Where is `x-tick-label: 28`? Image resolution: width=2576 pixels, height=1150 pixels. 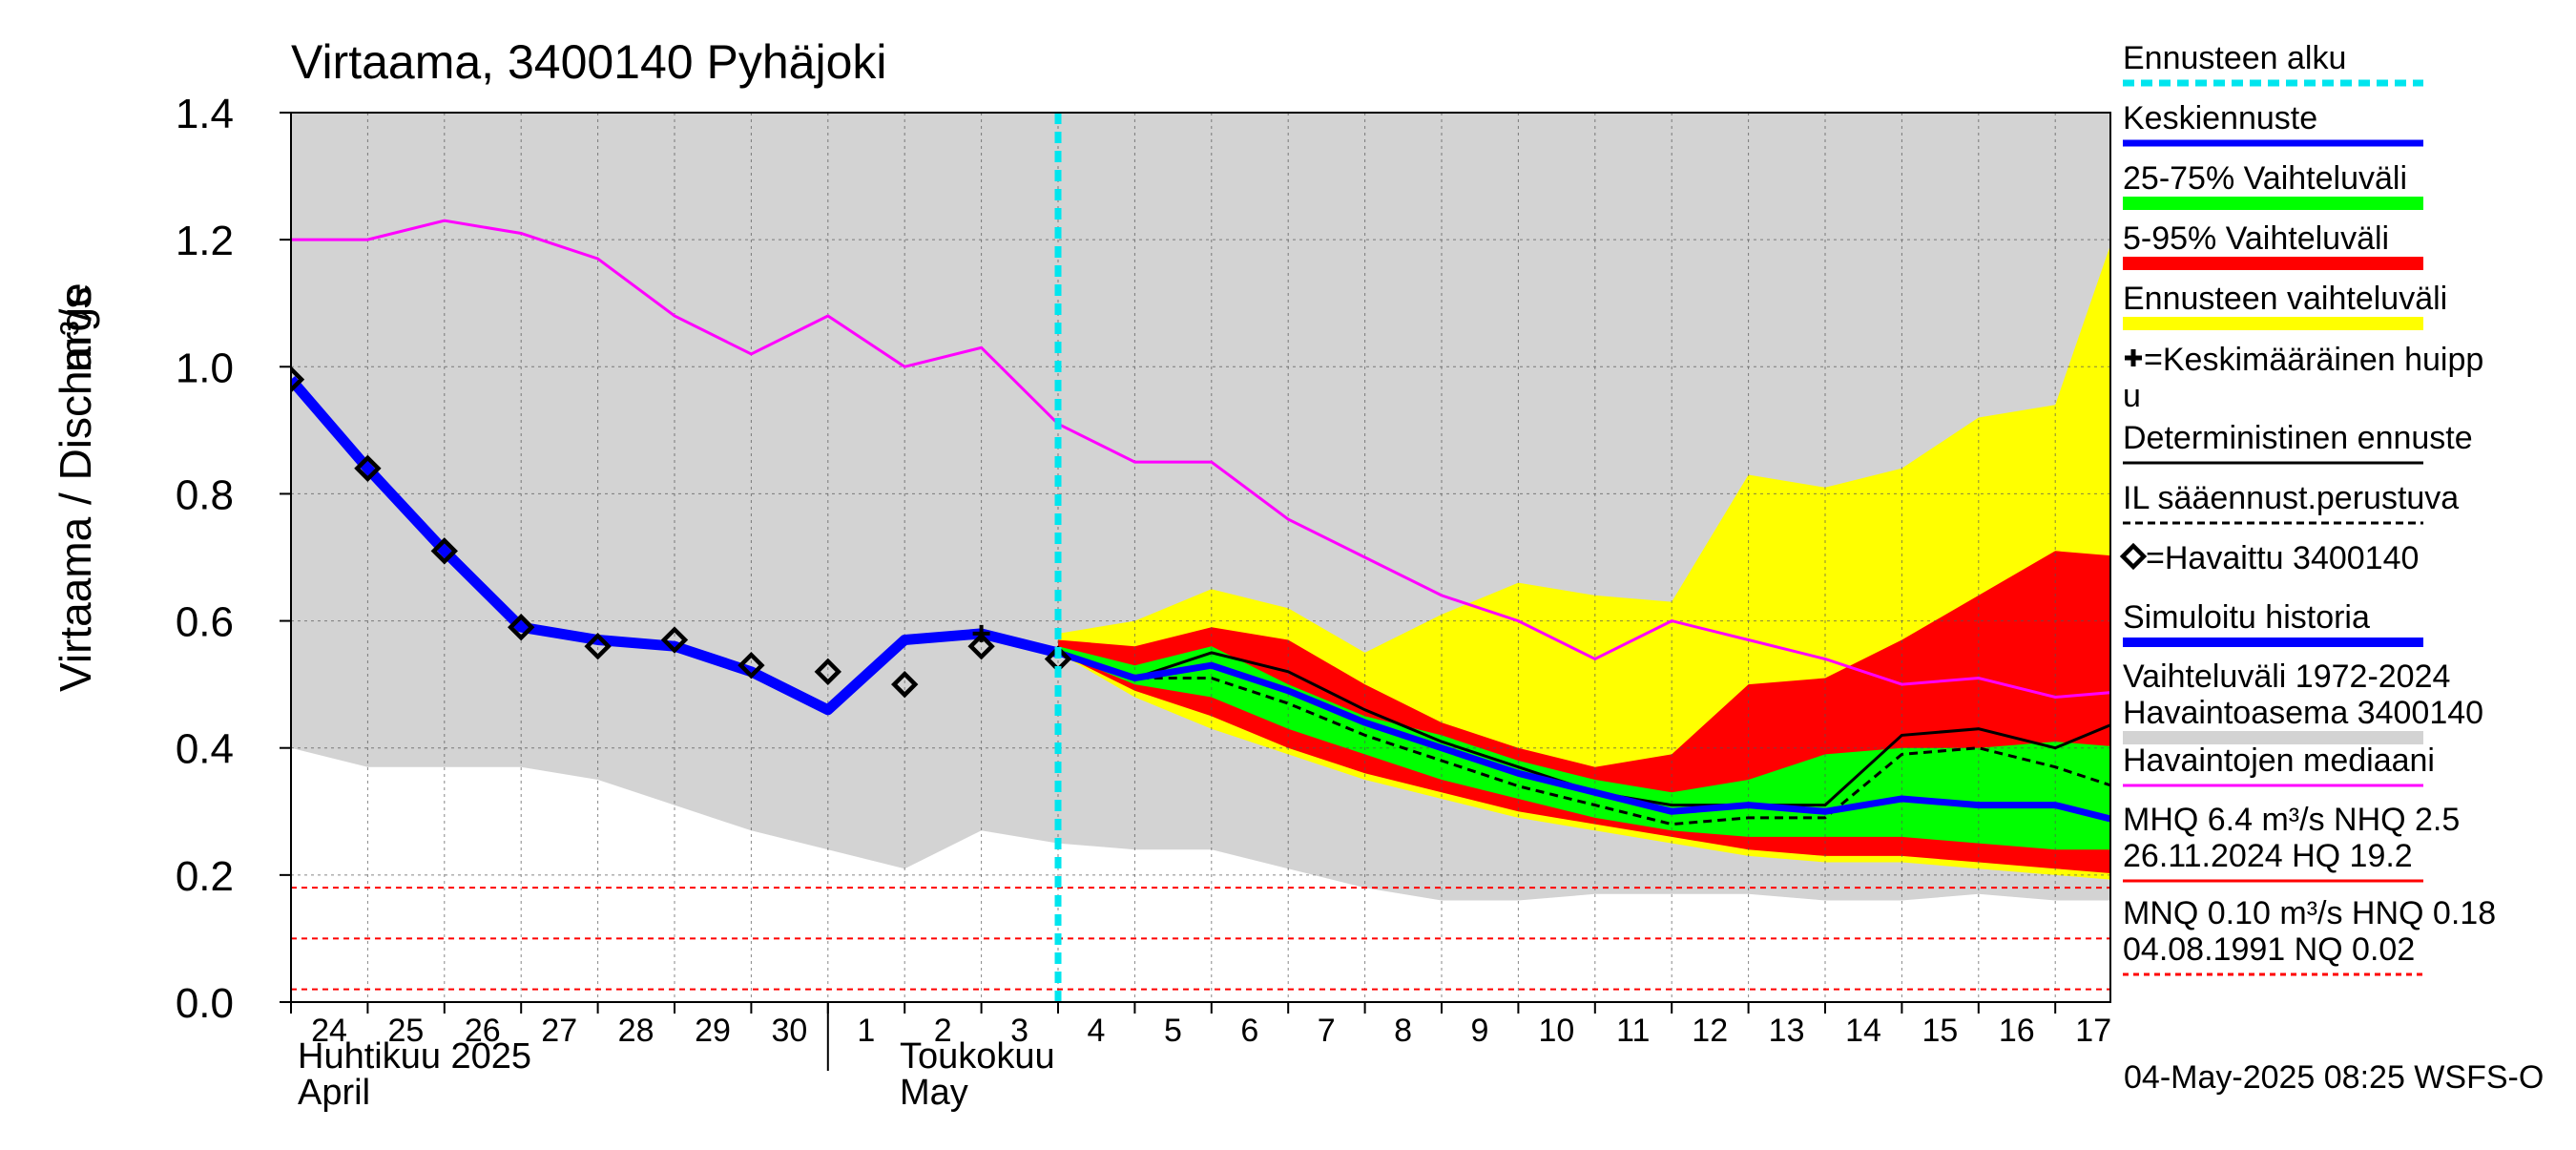
x-tick-label: 28 is located at coordinates (636, 1031).